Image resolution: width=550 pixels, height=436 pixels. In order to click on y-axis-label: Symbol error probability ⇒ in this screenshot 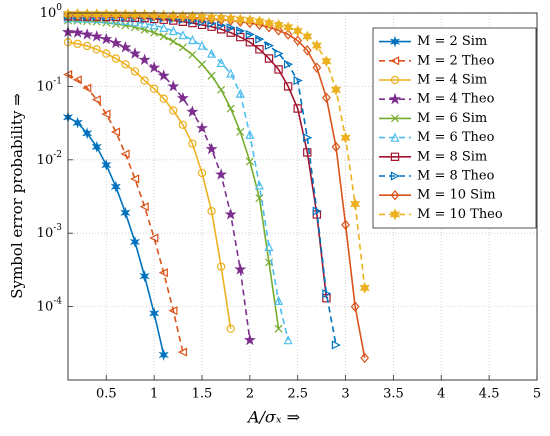, I will do `click(17, 196)`.